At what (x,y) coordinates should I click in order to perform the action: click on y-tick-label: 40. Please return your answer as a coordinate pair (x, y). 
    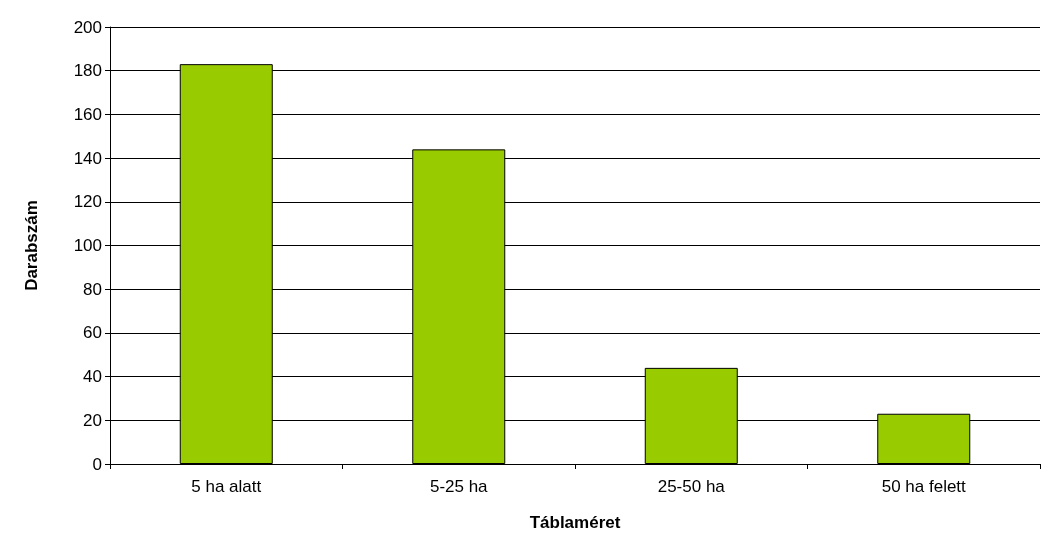
    Looking at the image, I should click on (92, 377).